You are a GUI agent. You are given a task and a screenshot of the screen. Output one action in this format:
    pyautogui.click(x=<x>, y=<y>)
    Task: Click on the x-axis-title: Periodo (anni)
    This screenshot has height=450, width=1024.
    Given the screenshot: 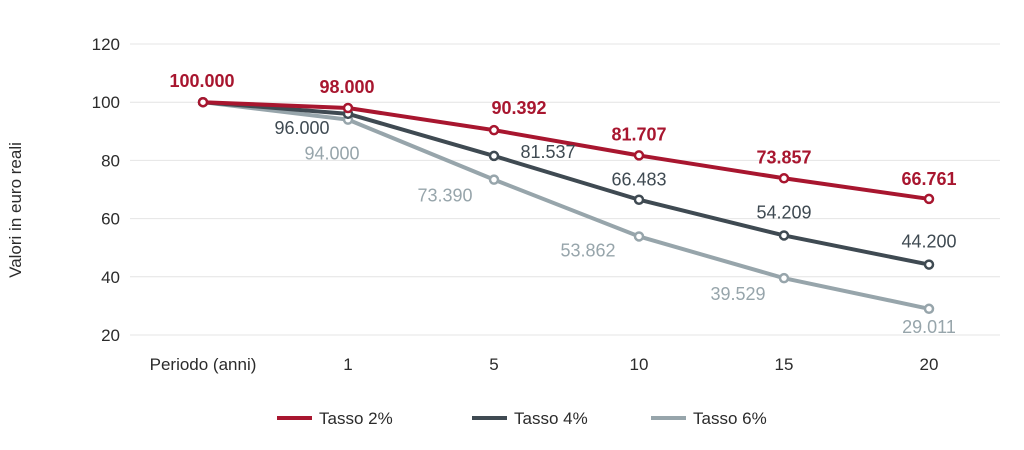 What is the action you would take?
    pyautogui.click(x=203, y=364)
    